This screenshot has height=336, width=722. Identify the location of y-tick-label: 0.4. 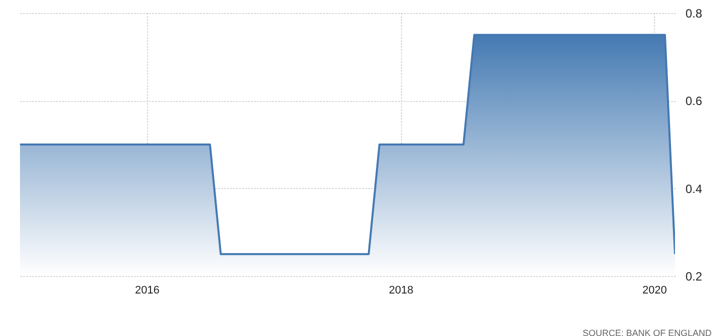
(694, 189).